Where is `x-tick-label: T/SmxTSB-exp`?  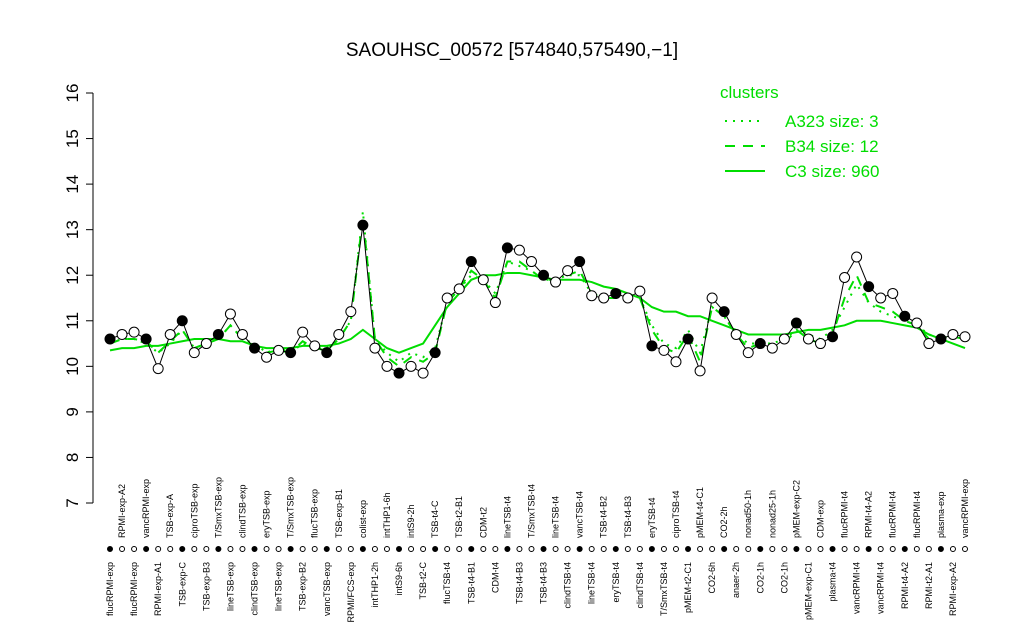
x-tick-label: T/SmxTSB-exp is located at coordinates (218, 507).